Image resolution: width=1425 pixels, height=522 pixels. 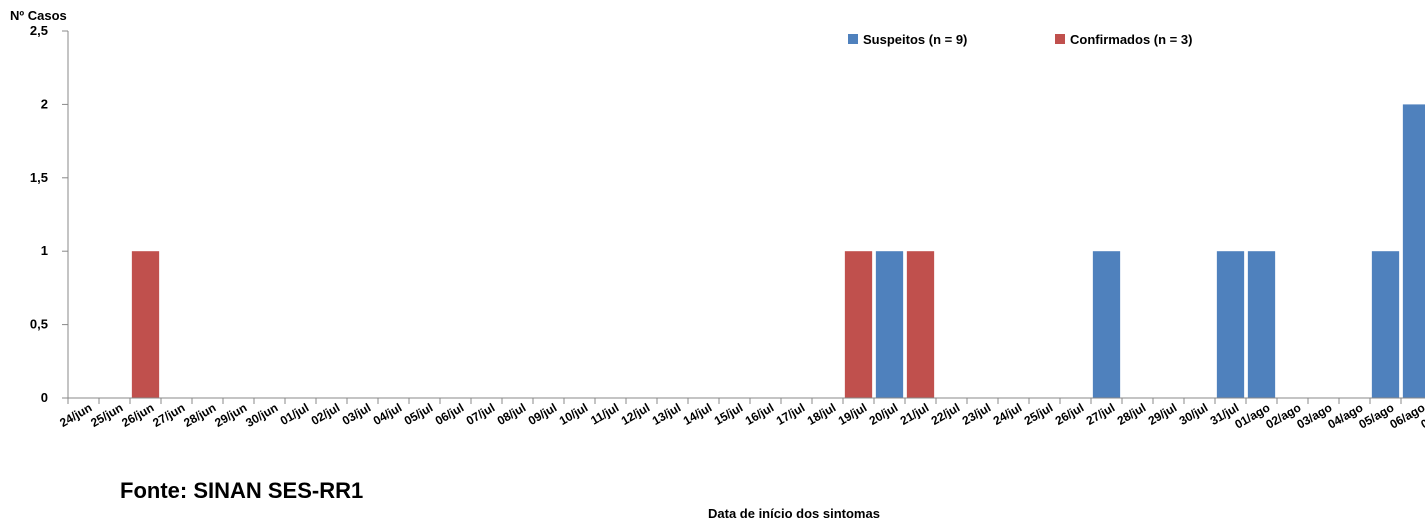 I want to click on x-tick-label: 27/jun, so click(x=168, y=414).